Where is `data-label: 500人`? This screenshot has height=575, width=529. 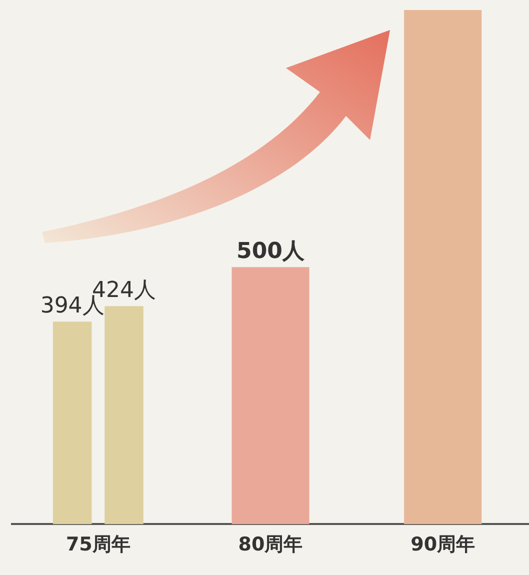
data-label: 500人 is located at coordinates (271, 251).